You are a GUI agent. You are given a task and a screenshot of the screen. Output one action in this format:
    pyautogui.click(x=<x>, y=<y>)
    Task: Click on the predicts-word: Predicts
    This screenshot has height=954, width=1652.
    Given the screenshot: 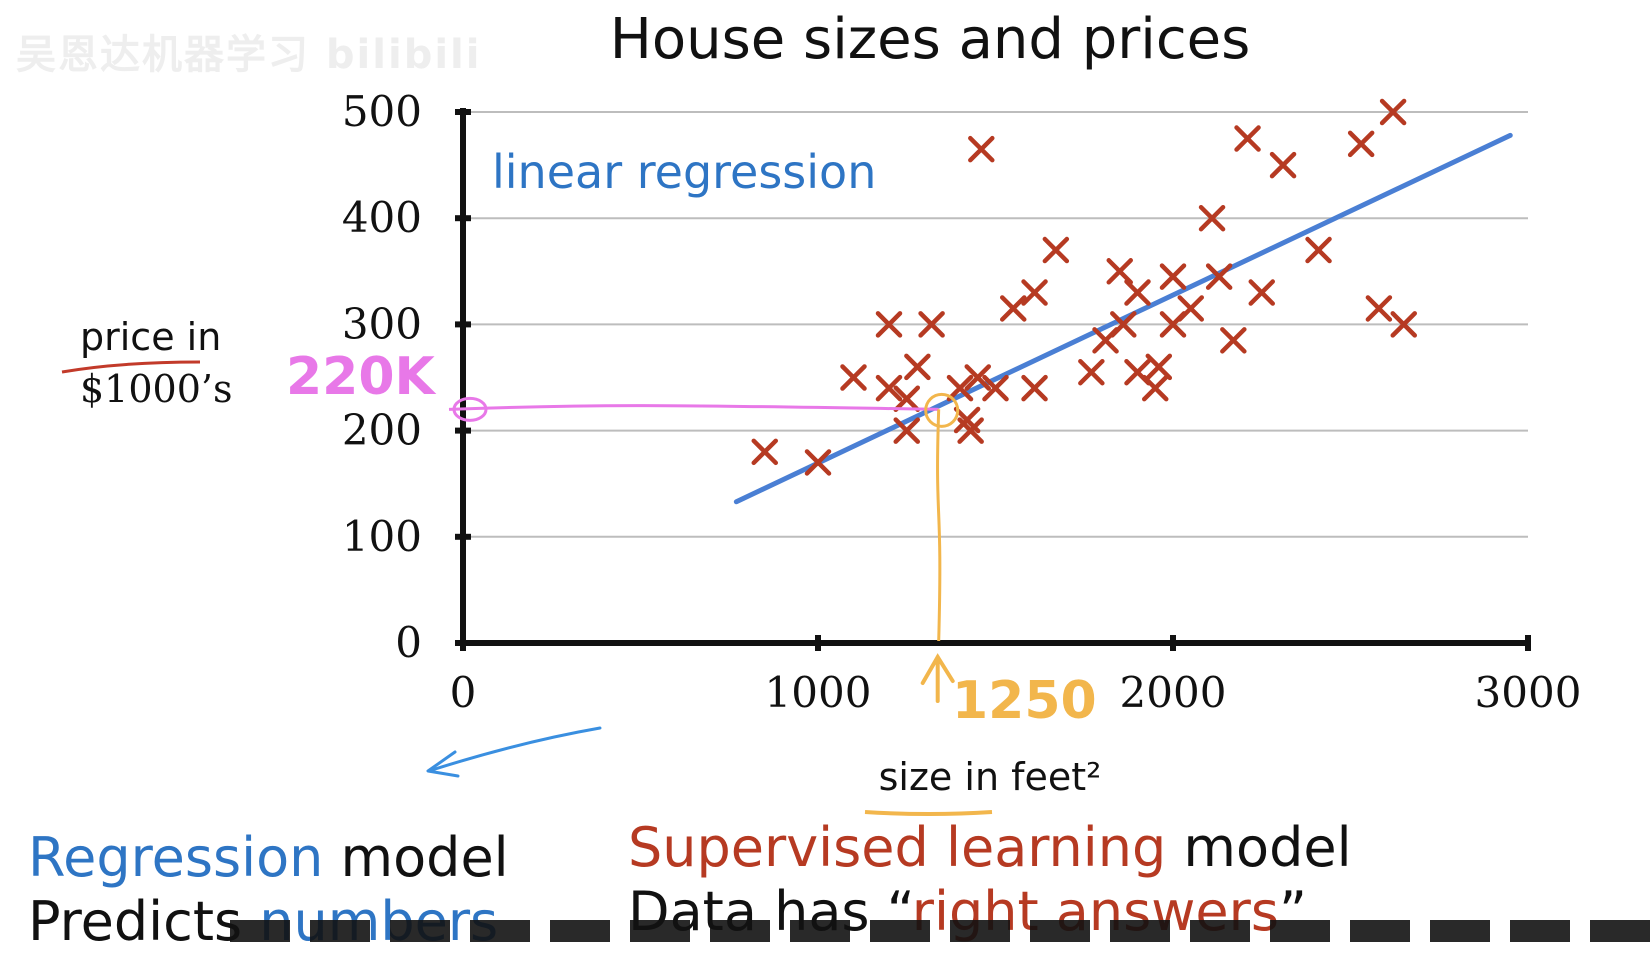 What is the action you would take?
    pyautogui.click(x=144, y=921)
    